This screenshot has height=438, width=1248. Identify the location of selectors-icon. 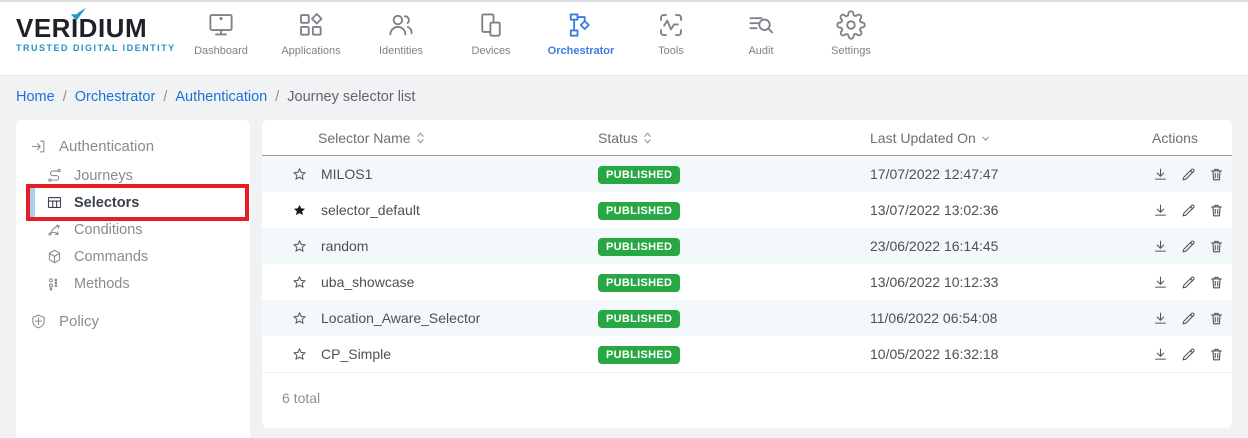
(54, 202).